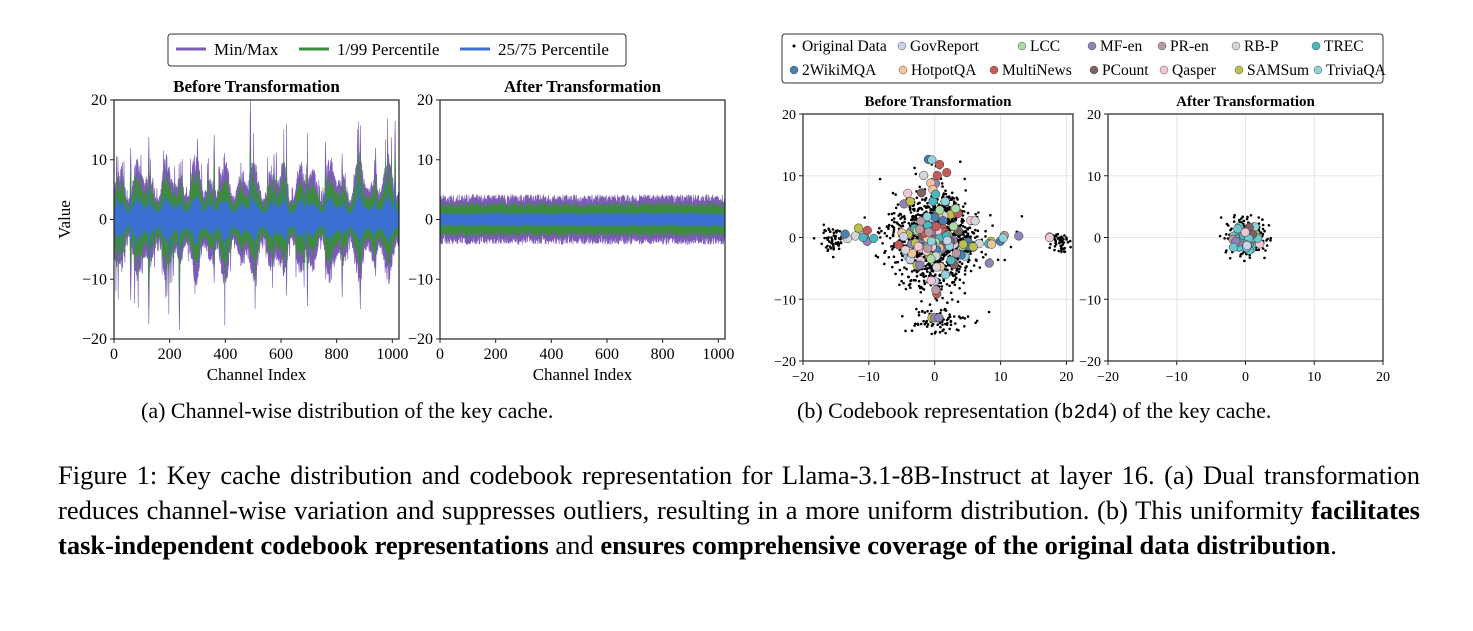 The width and height of the screenshot is (1473, 631). I want to click on after-band-plot-xtick-label: 400, so click(551, 354).